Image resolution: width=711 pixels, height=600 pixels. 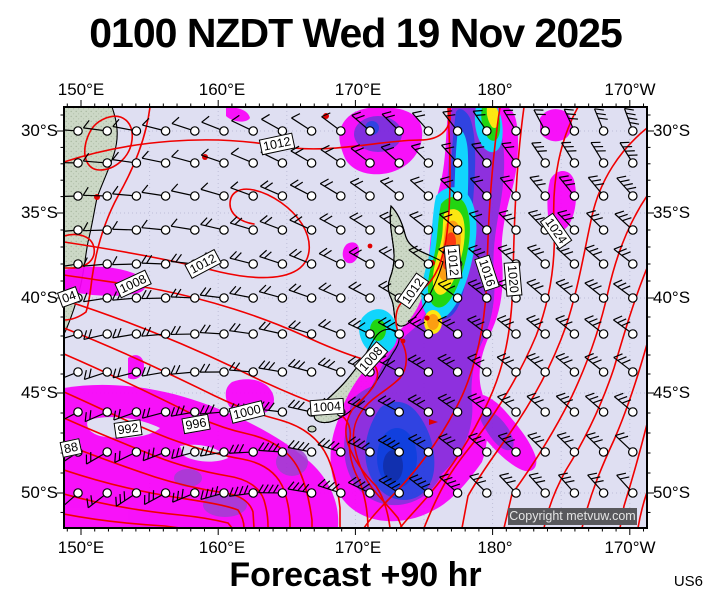 What do you see at coordinates (495, 547) in the screenshot?
I see `axis-label-bottom-180: 180°` at bounding box center [495, 547].